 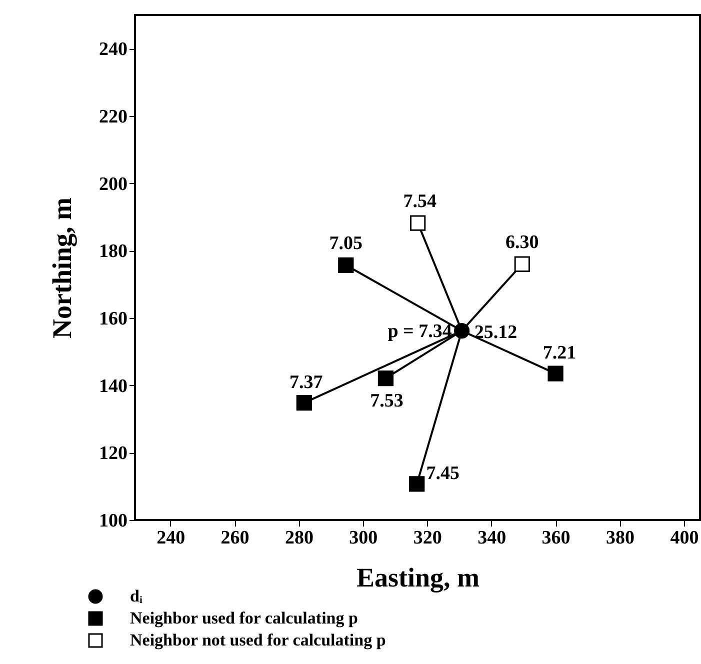 I want to click on y-axis-title: Northing, m, so click(x=62, y=267).